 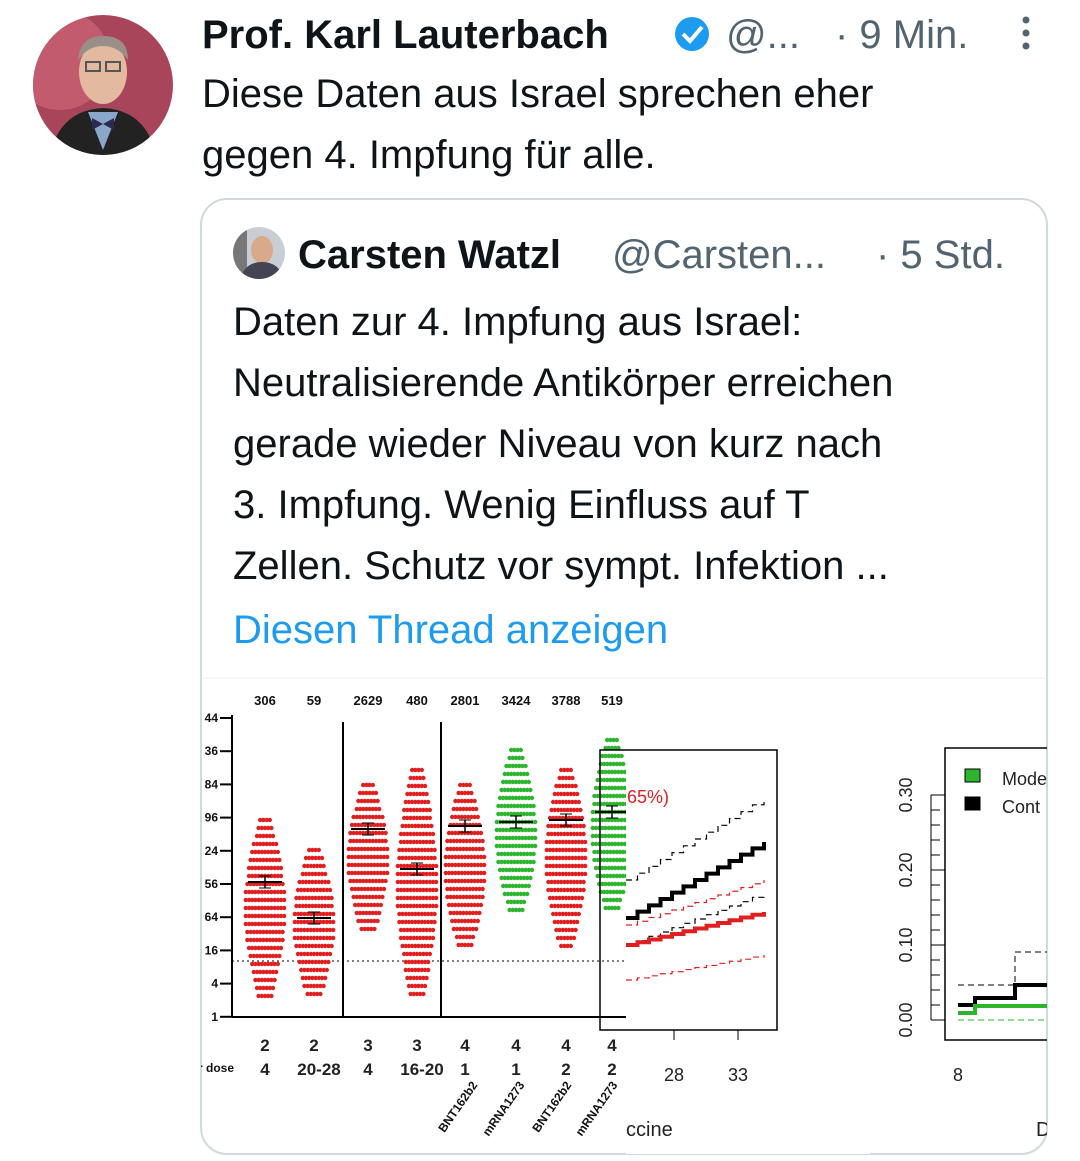 What do you see at coordinates (259, 253) in the screenshot?
I see `quoted-avatar` at bounding box center [259, 253].